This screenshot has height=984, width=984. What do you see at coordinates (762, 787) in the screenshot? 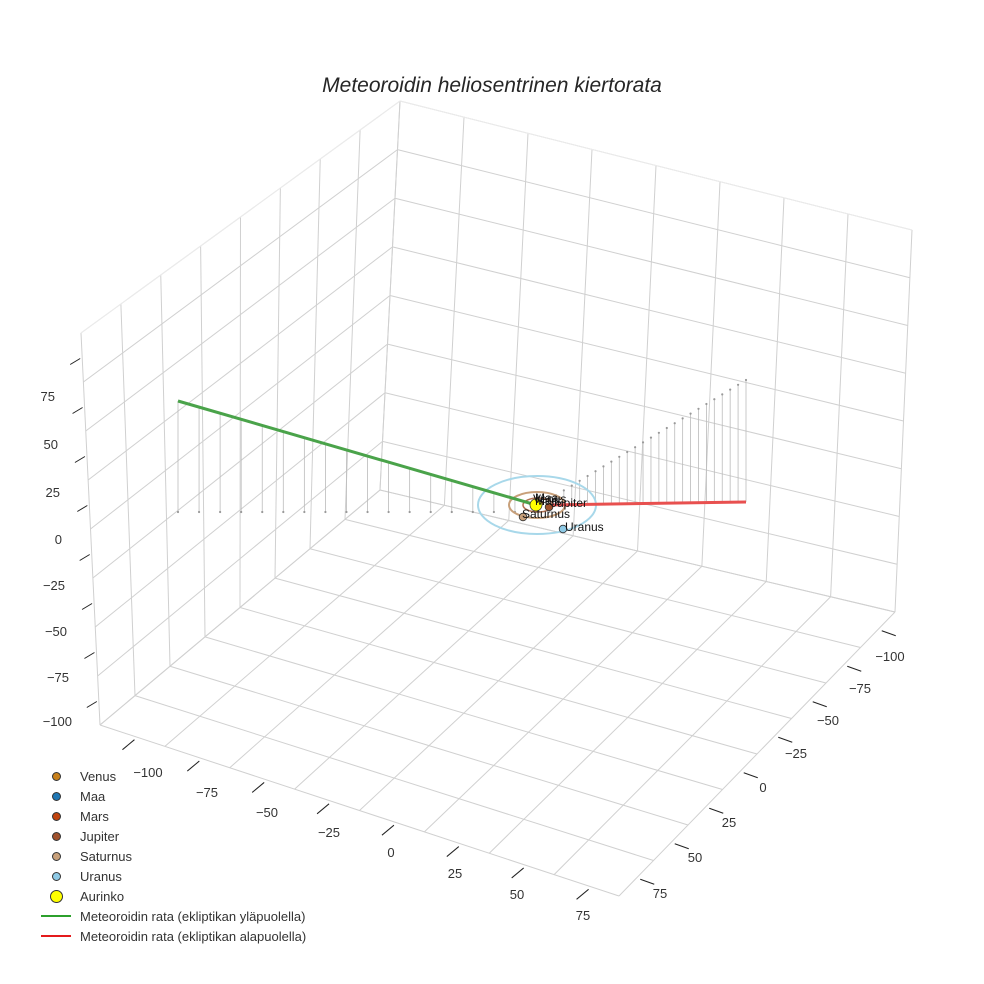
I see `y_ticks-tick-label: 0` at bounding box center [762, 787].